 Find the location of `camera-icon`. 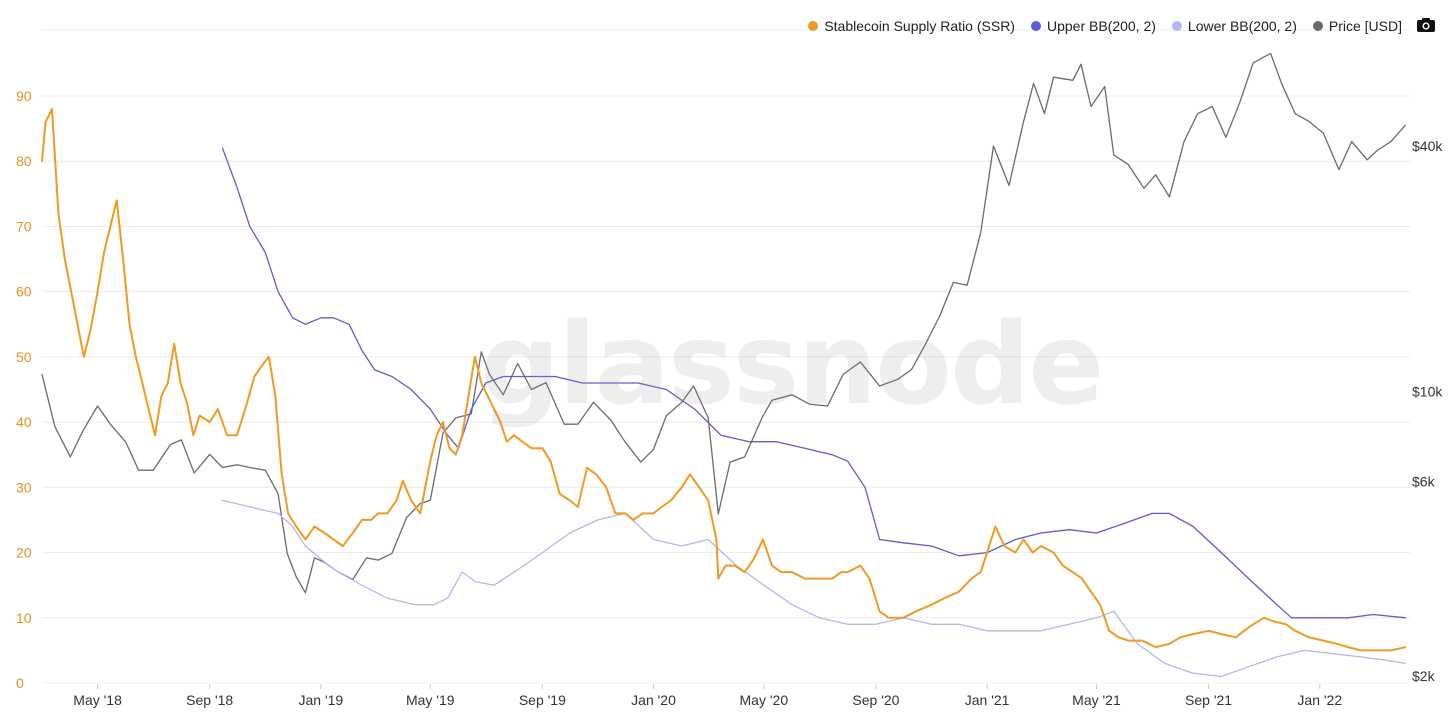

camera-icon is located at coordinates (1426, 25).